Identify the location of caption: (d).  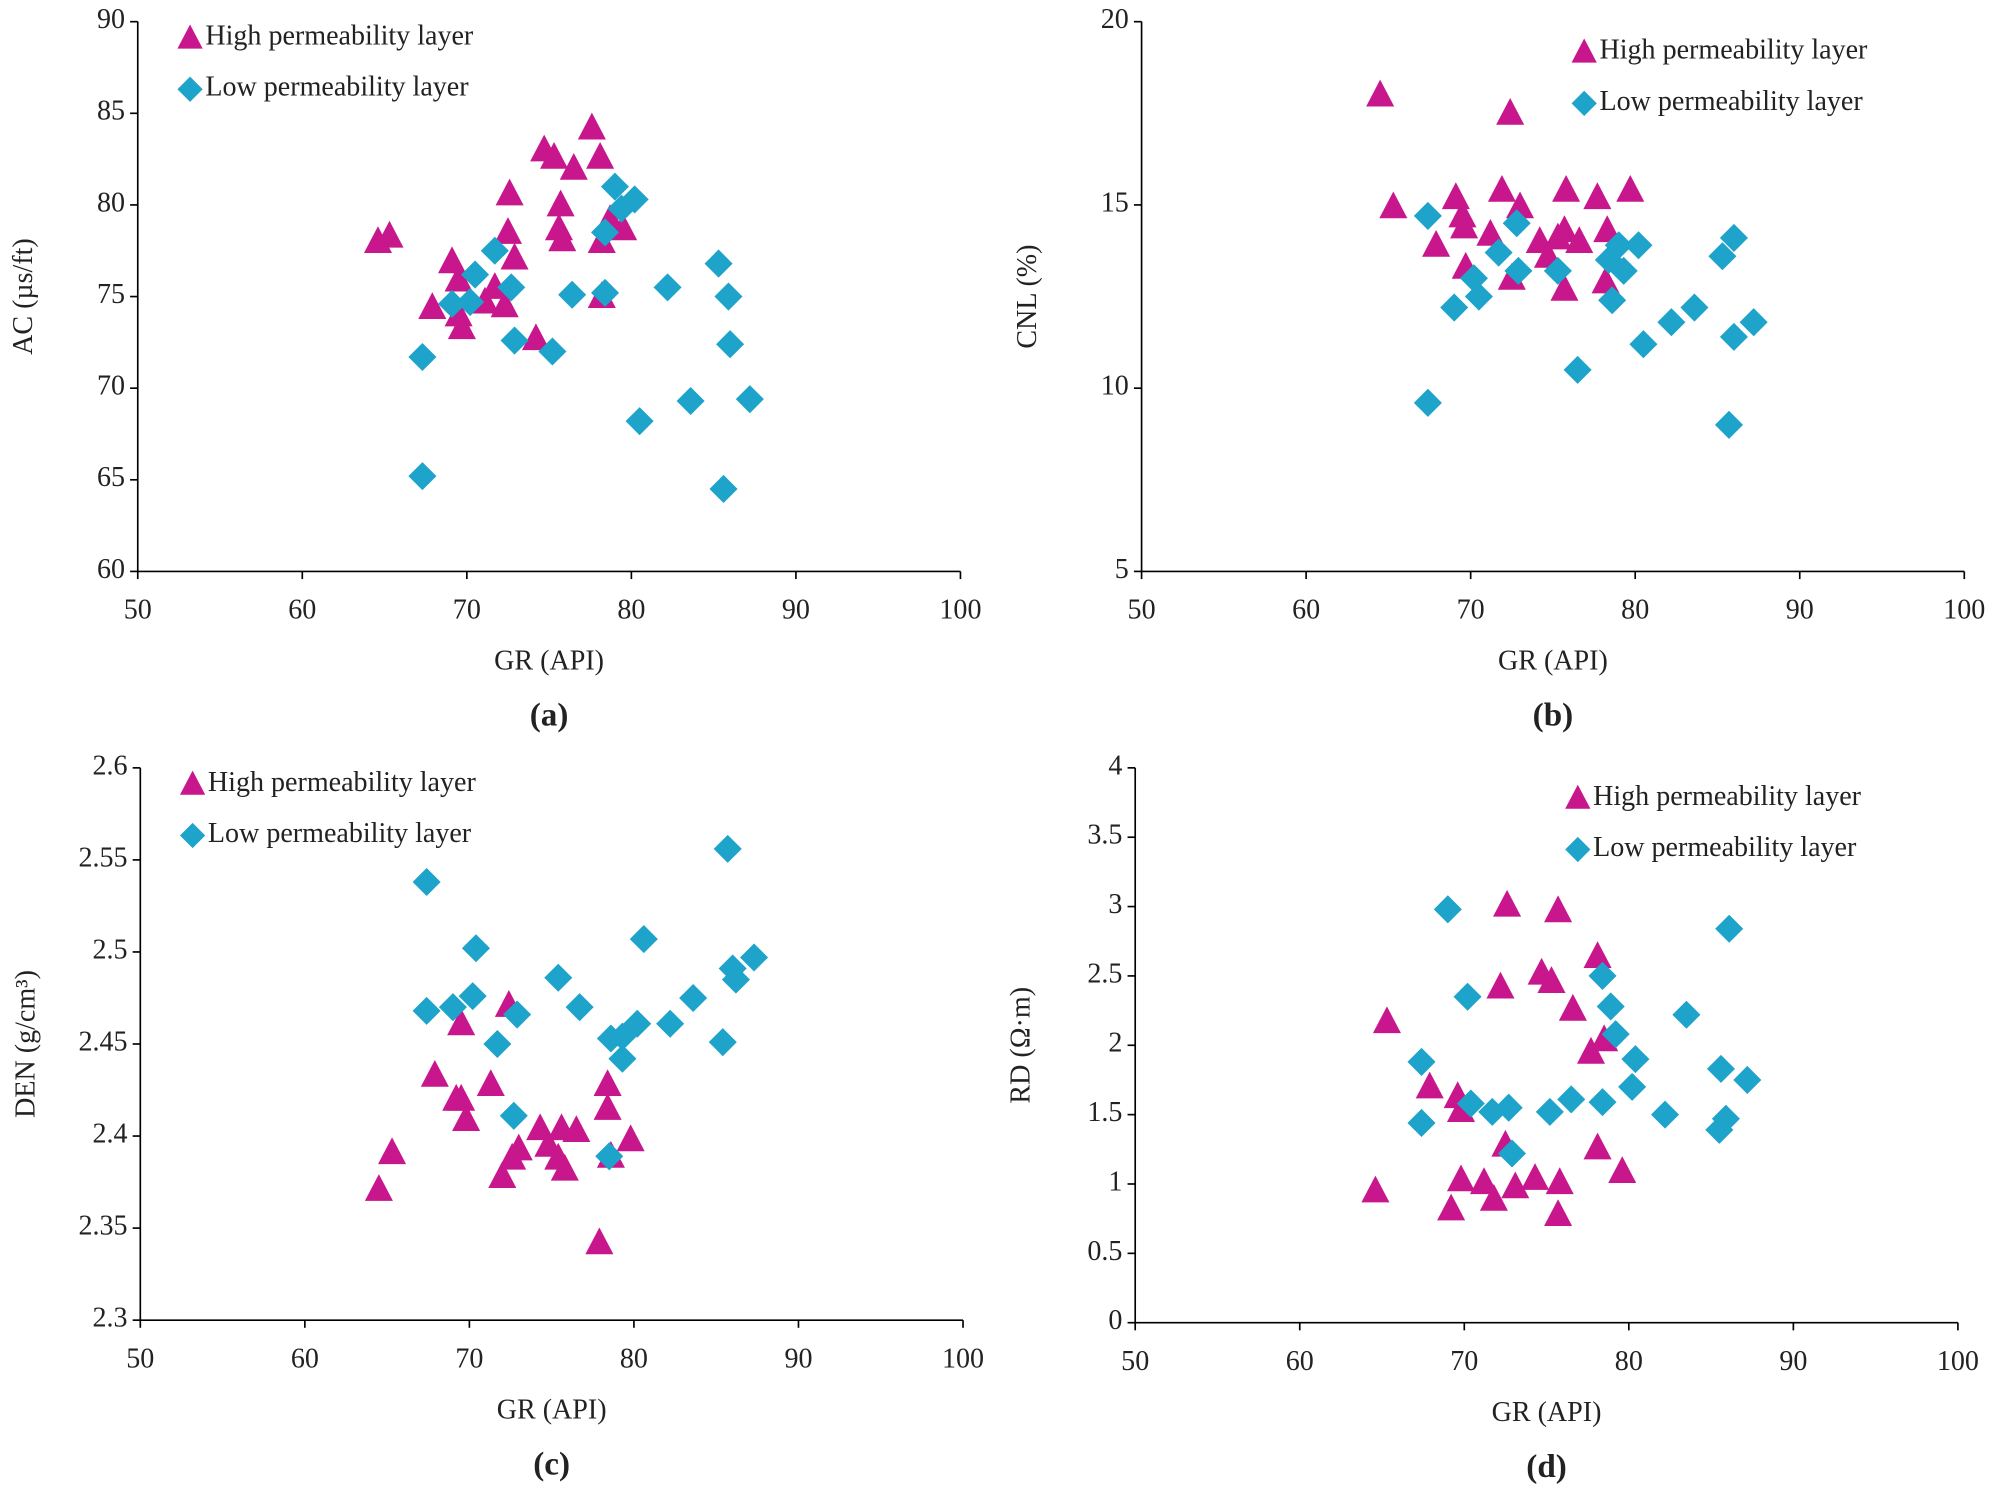
(1546, 1466).